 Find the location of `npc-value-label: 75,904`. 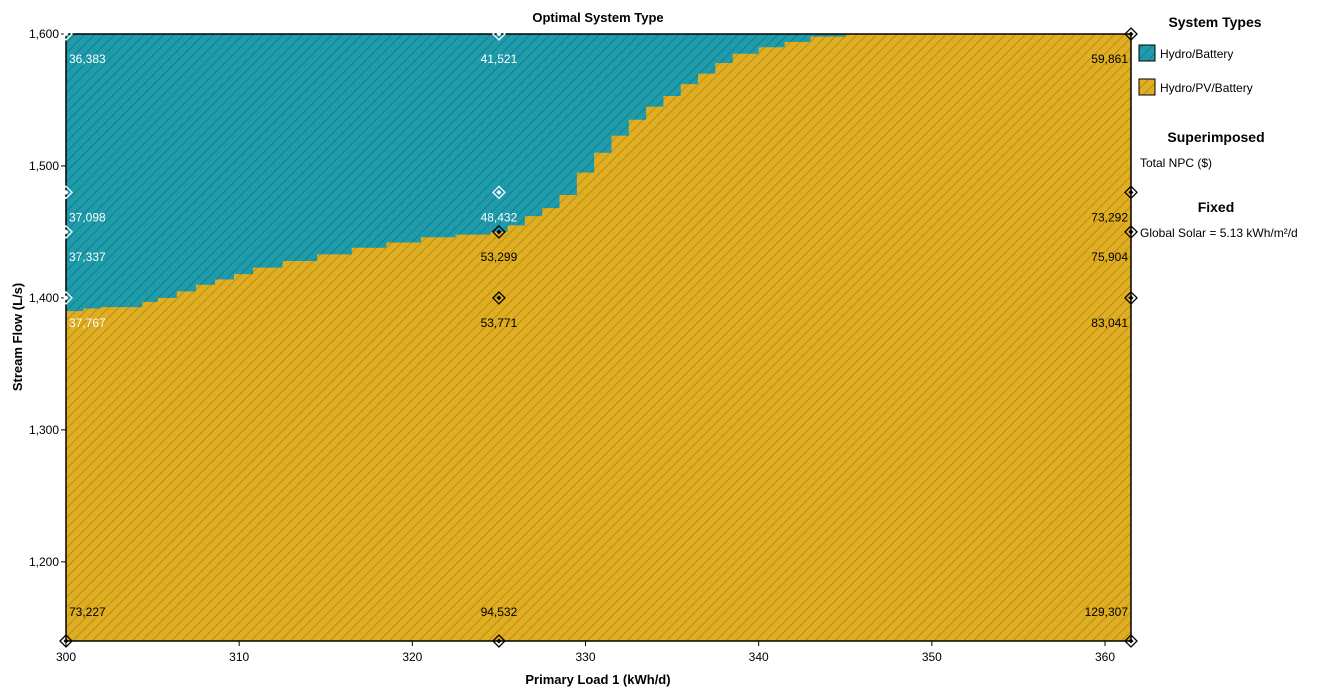

npc-value-label: 75,904 is located at coordinates (1109, 257).